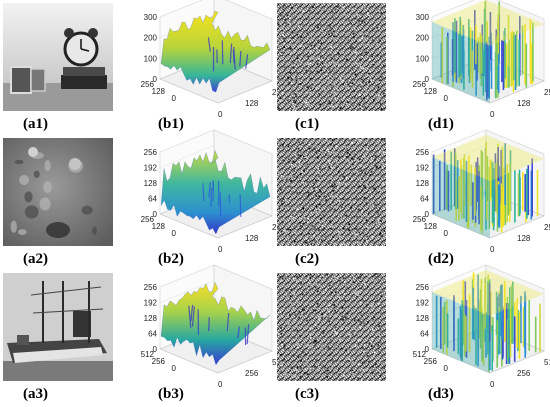 This screenshot has width=550, height=407. What do you see at coordinates (481, 326) in the screenshot?
I see `histogram-plot-3: 25619212864051225600256512` at bounding box center [481, 326].